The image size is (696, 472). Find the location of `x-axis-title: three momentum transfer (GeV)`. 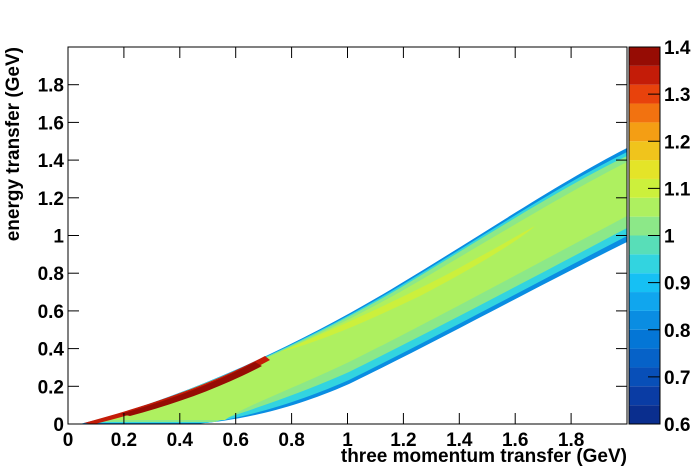

x-axis-title: three momentum transfer (GeV) is located at coordinates (484, 456).